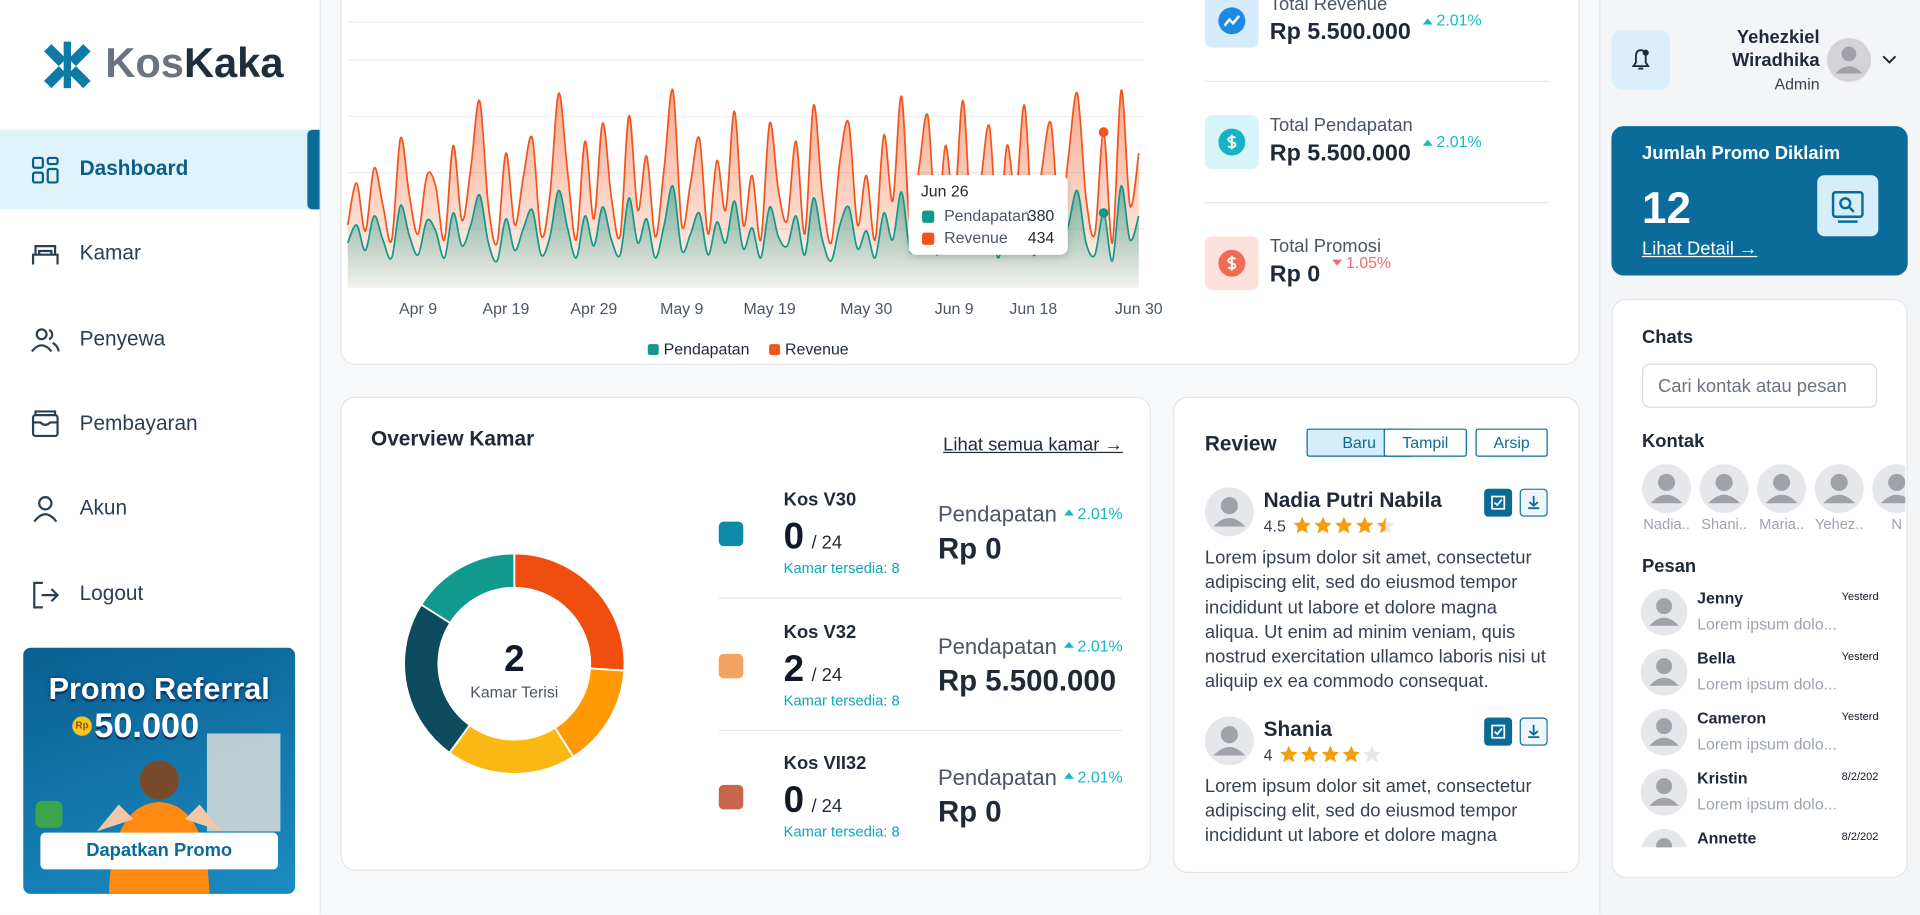 This screenshot has width=1920, height=915. I want to click on notification-button, so click(1641, 60).